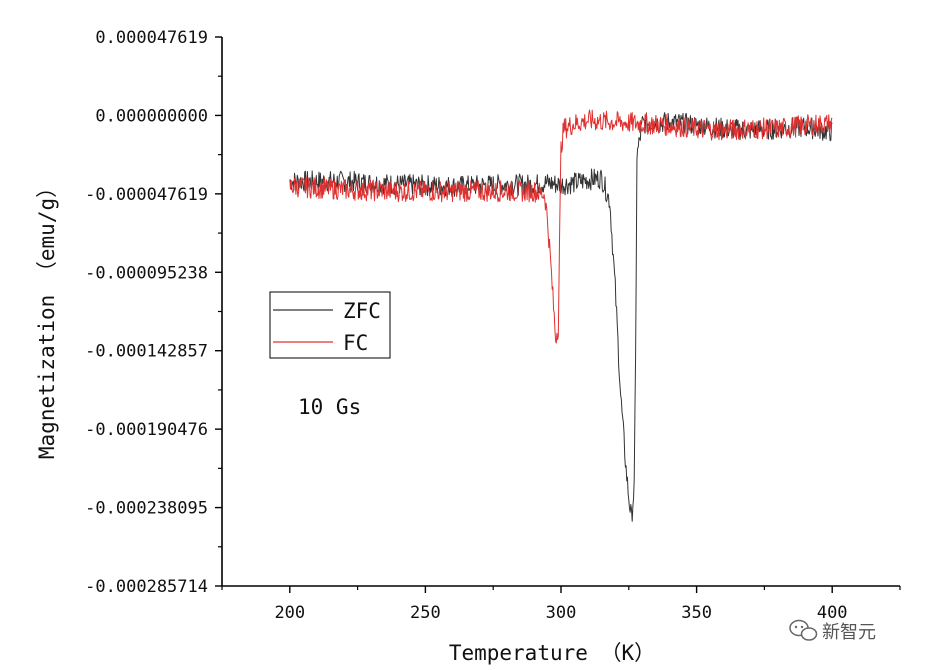 The image size is (926, 670). I want to click on legend-box, so click(330, 325).